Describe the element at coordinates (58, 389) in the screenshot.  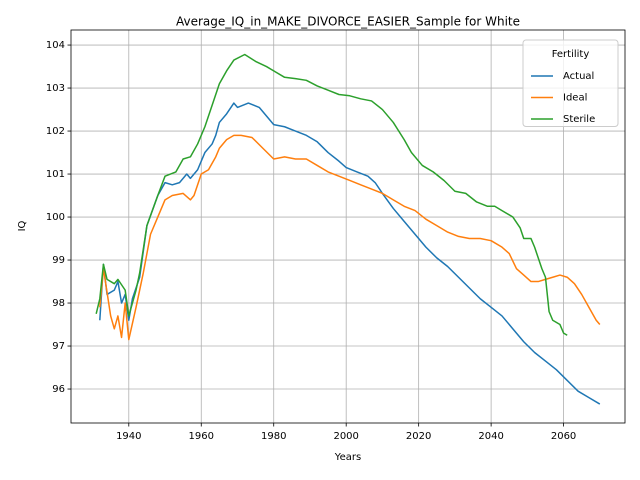
I see `y-tick-label: 96` at that location.